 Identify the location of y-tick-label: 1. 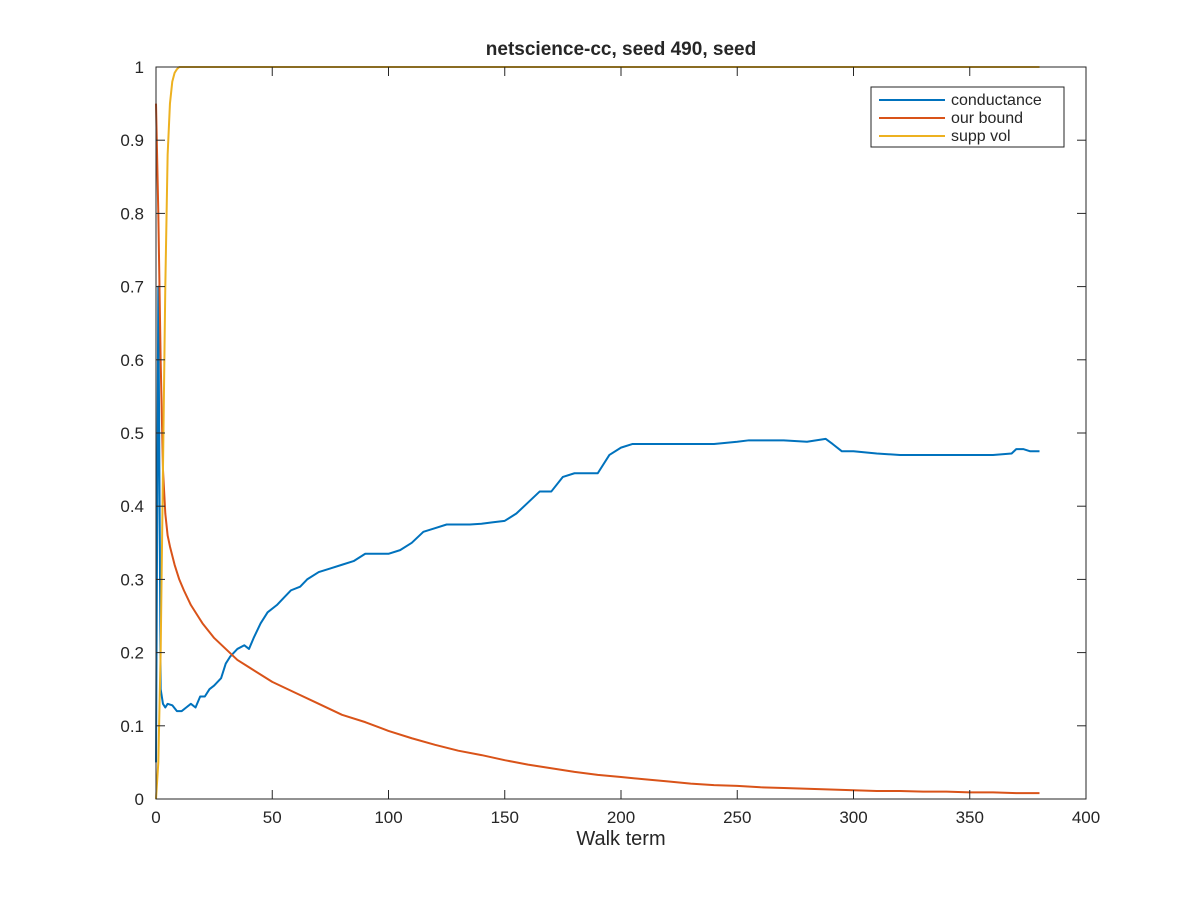
(139, 67).